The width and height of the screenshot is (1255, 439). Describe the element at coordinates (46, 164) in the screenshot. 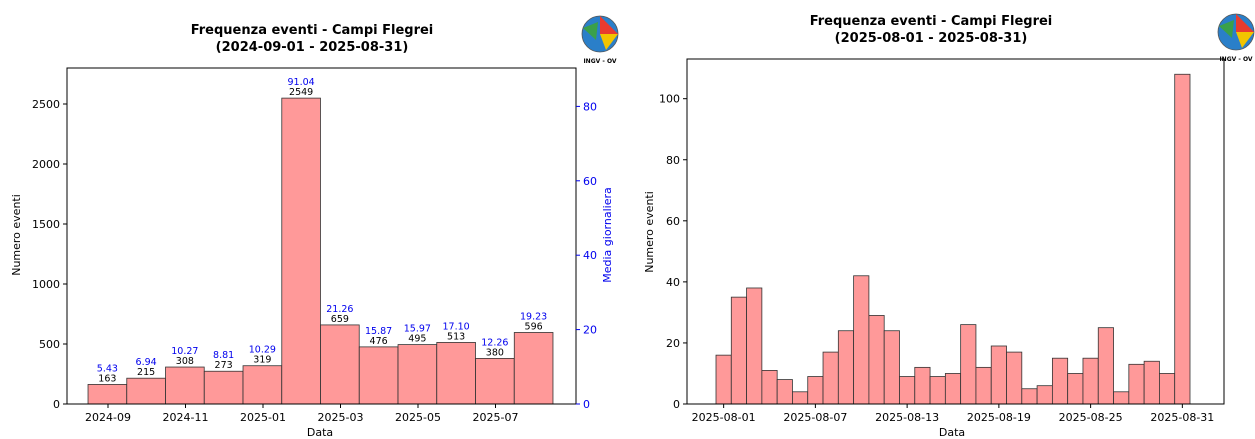

I see `y-tick-label: 2000` at that location.